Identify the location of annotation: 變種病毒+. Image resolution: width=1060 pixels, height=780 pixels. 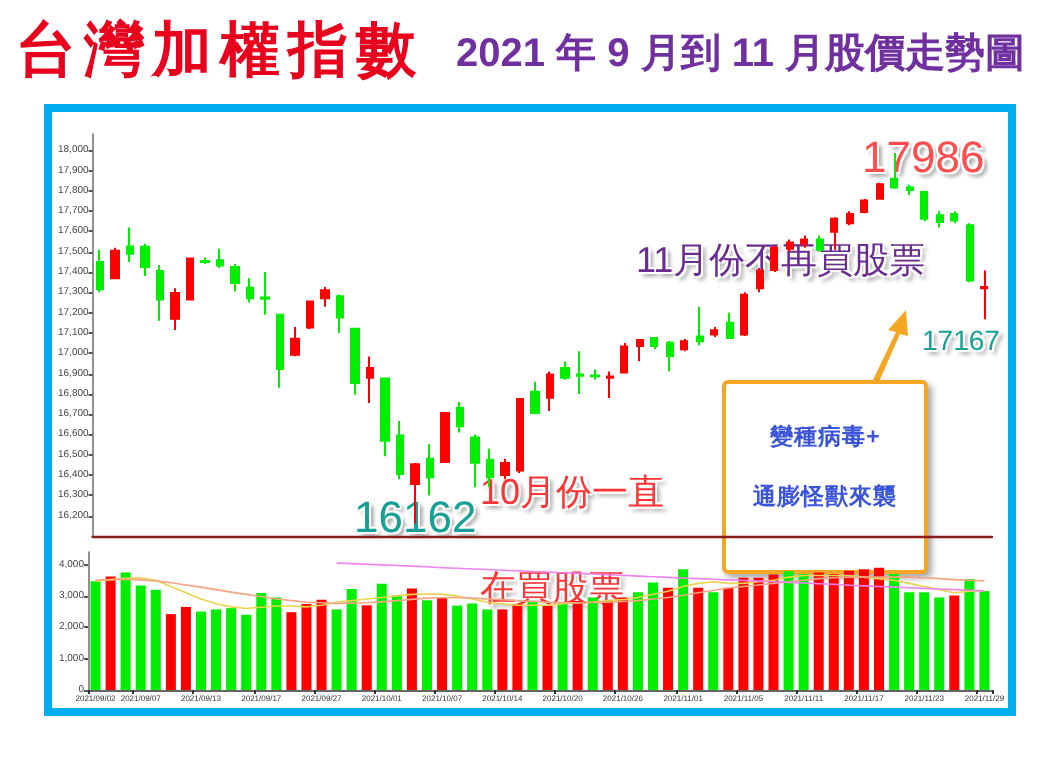
(825, 438).